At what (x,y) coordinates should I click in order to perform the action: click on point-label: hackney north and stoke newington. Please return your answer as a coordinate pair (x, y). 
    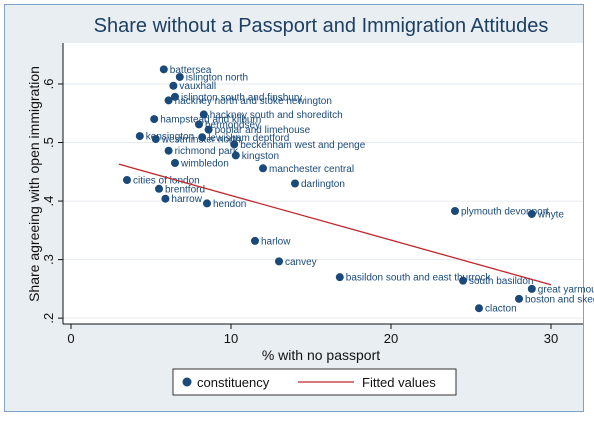
    Looking at the image, I should click on (253, 101).